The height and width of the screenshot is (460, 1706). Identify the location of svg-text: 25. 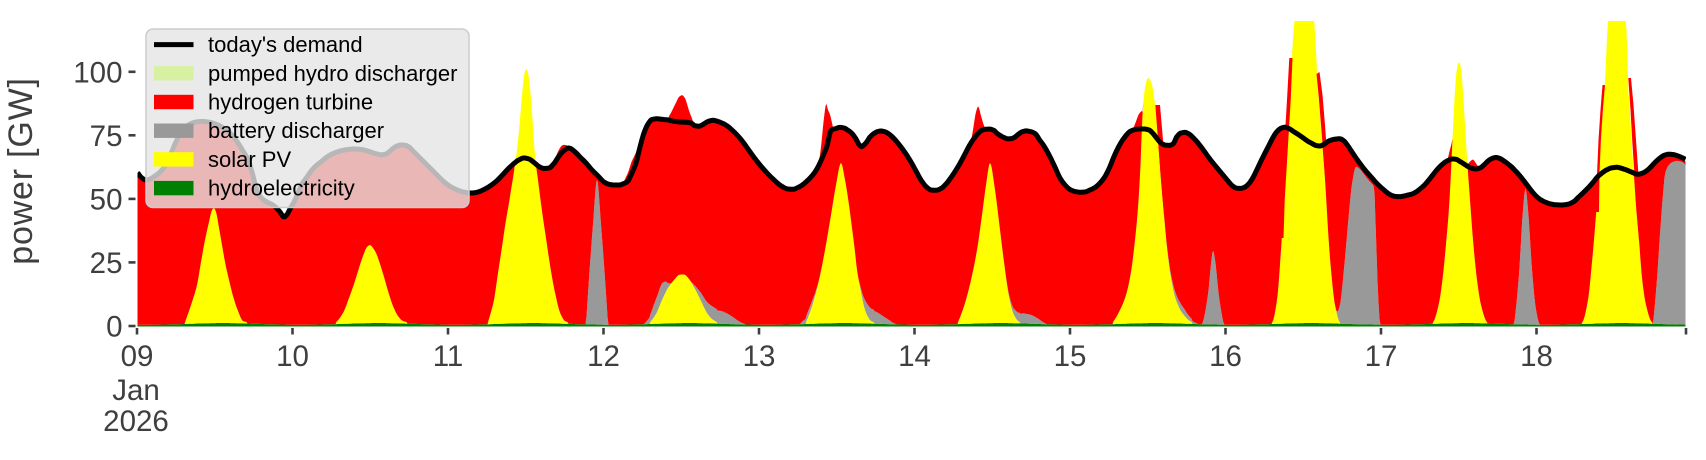
(106, 263).